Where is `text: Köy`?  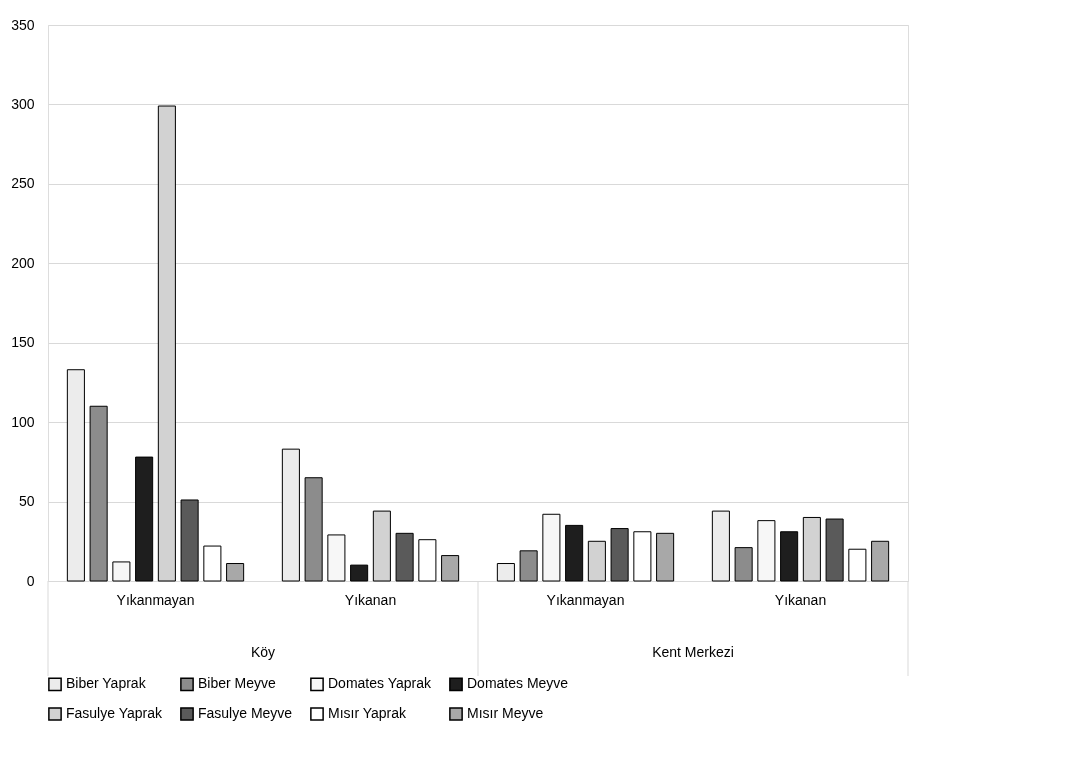
text: Köy is located at coordinates (263, 652).